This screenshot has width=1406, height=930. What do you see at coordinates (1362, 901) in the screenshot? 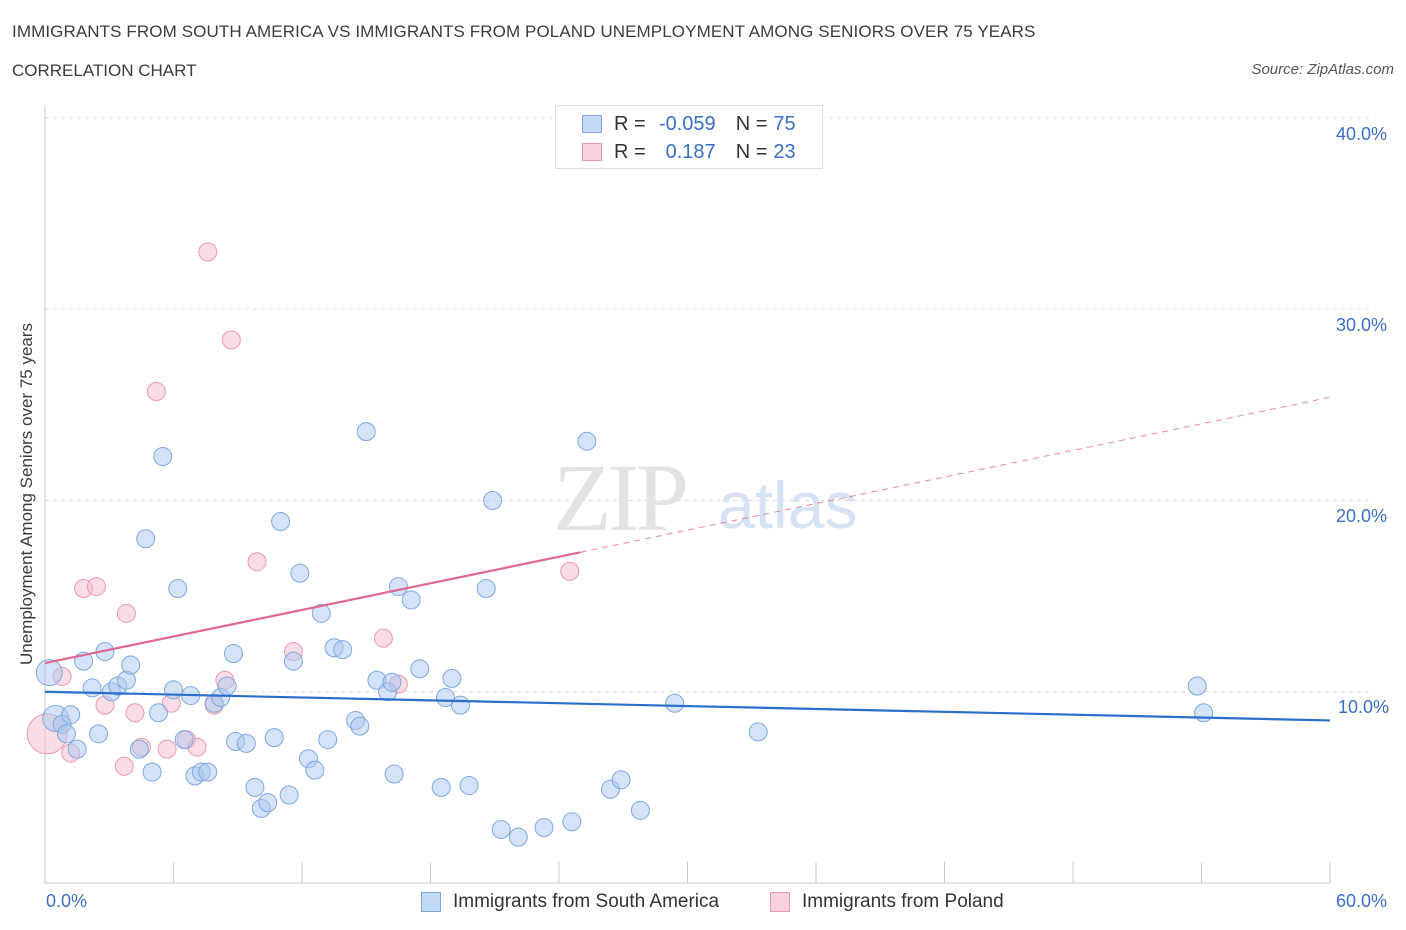
I see `x-tick-max: 60.0%` at bounding box center [1362, 901].